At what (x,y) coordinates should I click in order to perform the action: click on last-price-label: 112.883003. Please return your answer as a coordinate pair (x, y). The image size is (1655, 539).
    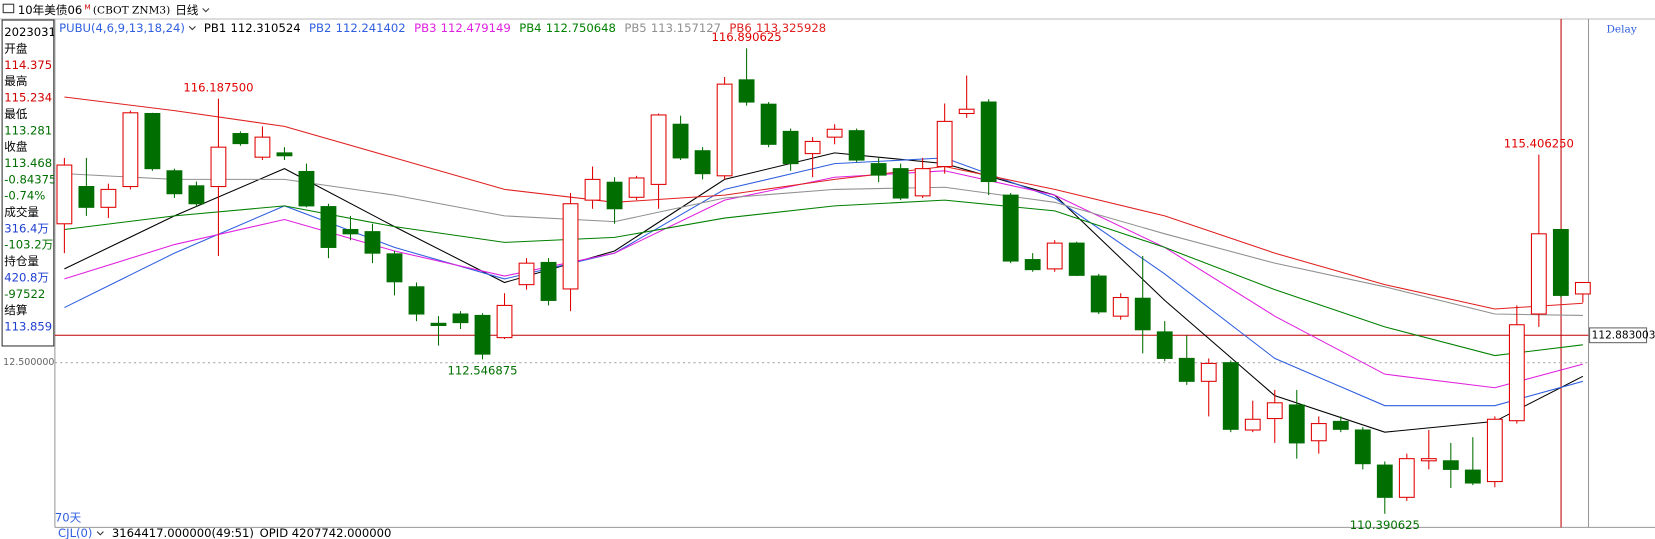
    Looking at the image, I should click on (1623, 335).